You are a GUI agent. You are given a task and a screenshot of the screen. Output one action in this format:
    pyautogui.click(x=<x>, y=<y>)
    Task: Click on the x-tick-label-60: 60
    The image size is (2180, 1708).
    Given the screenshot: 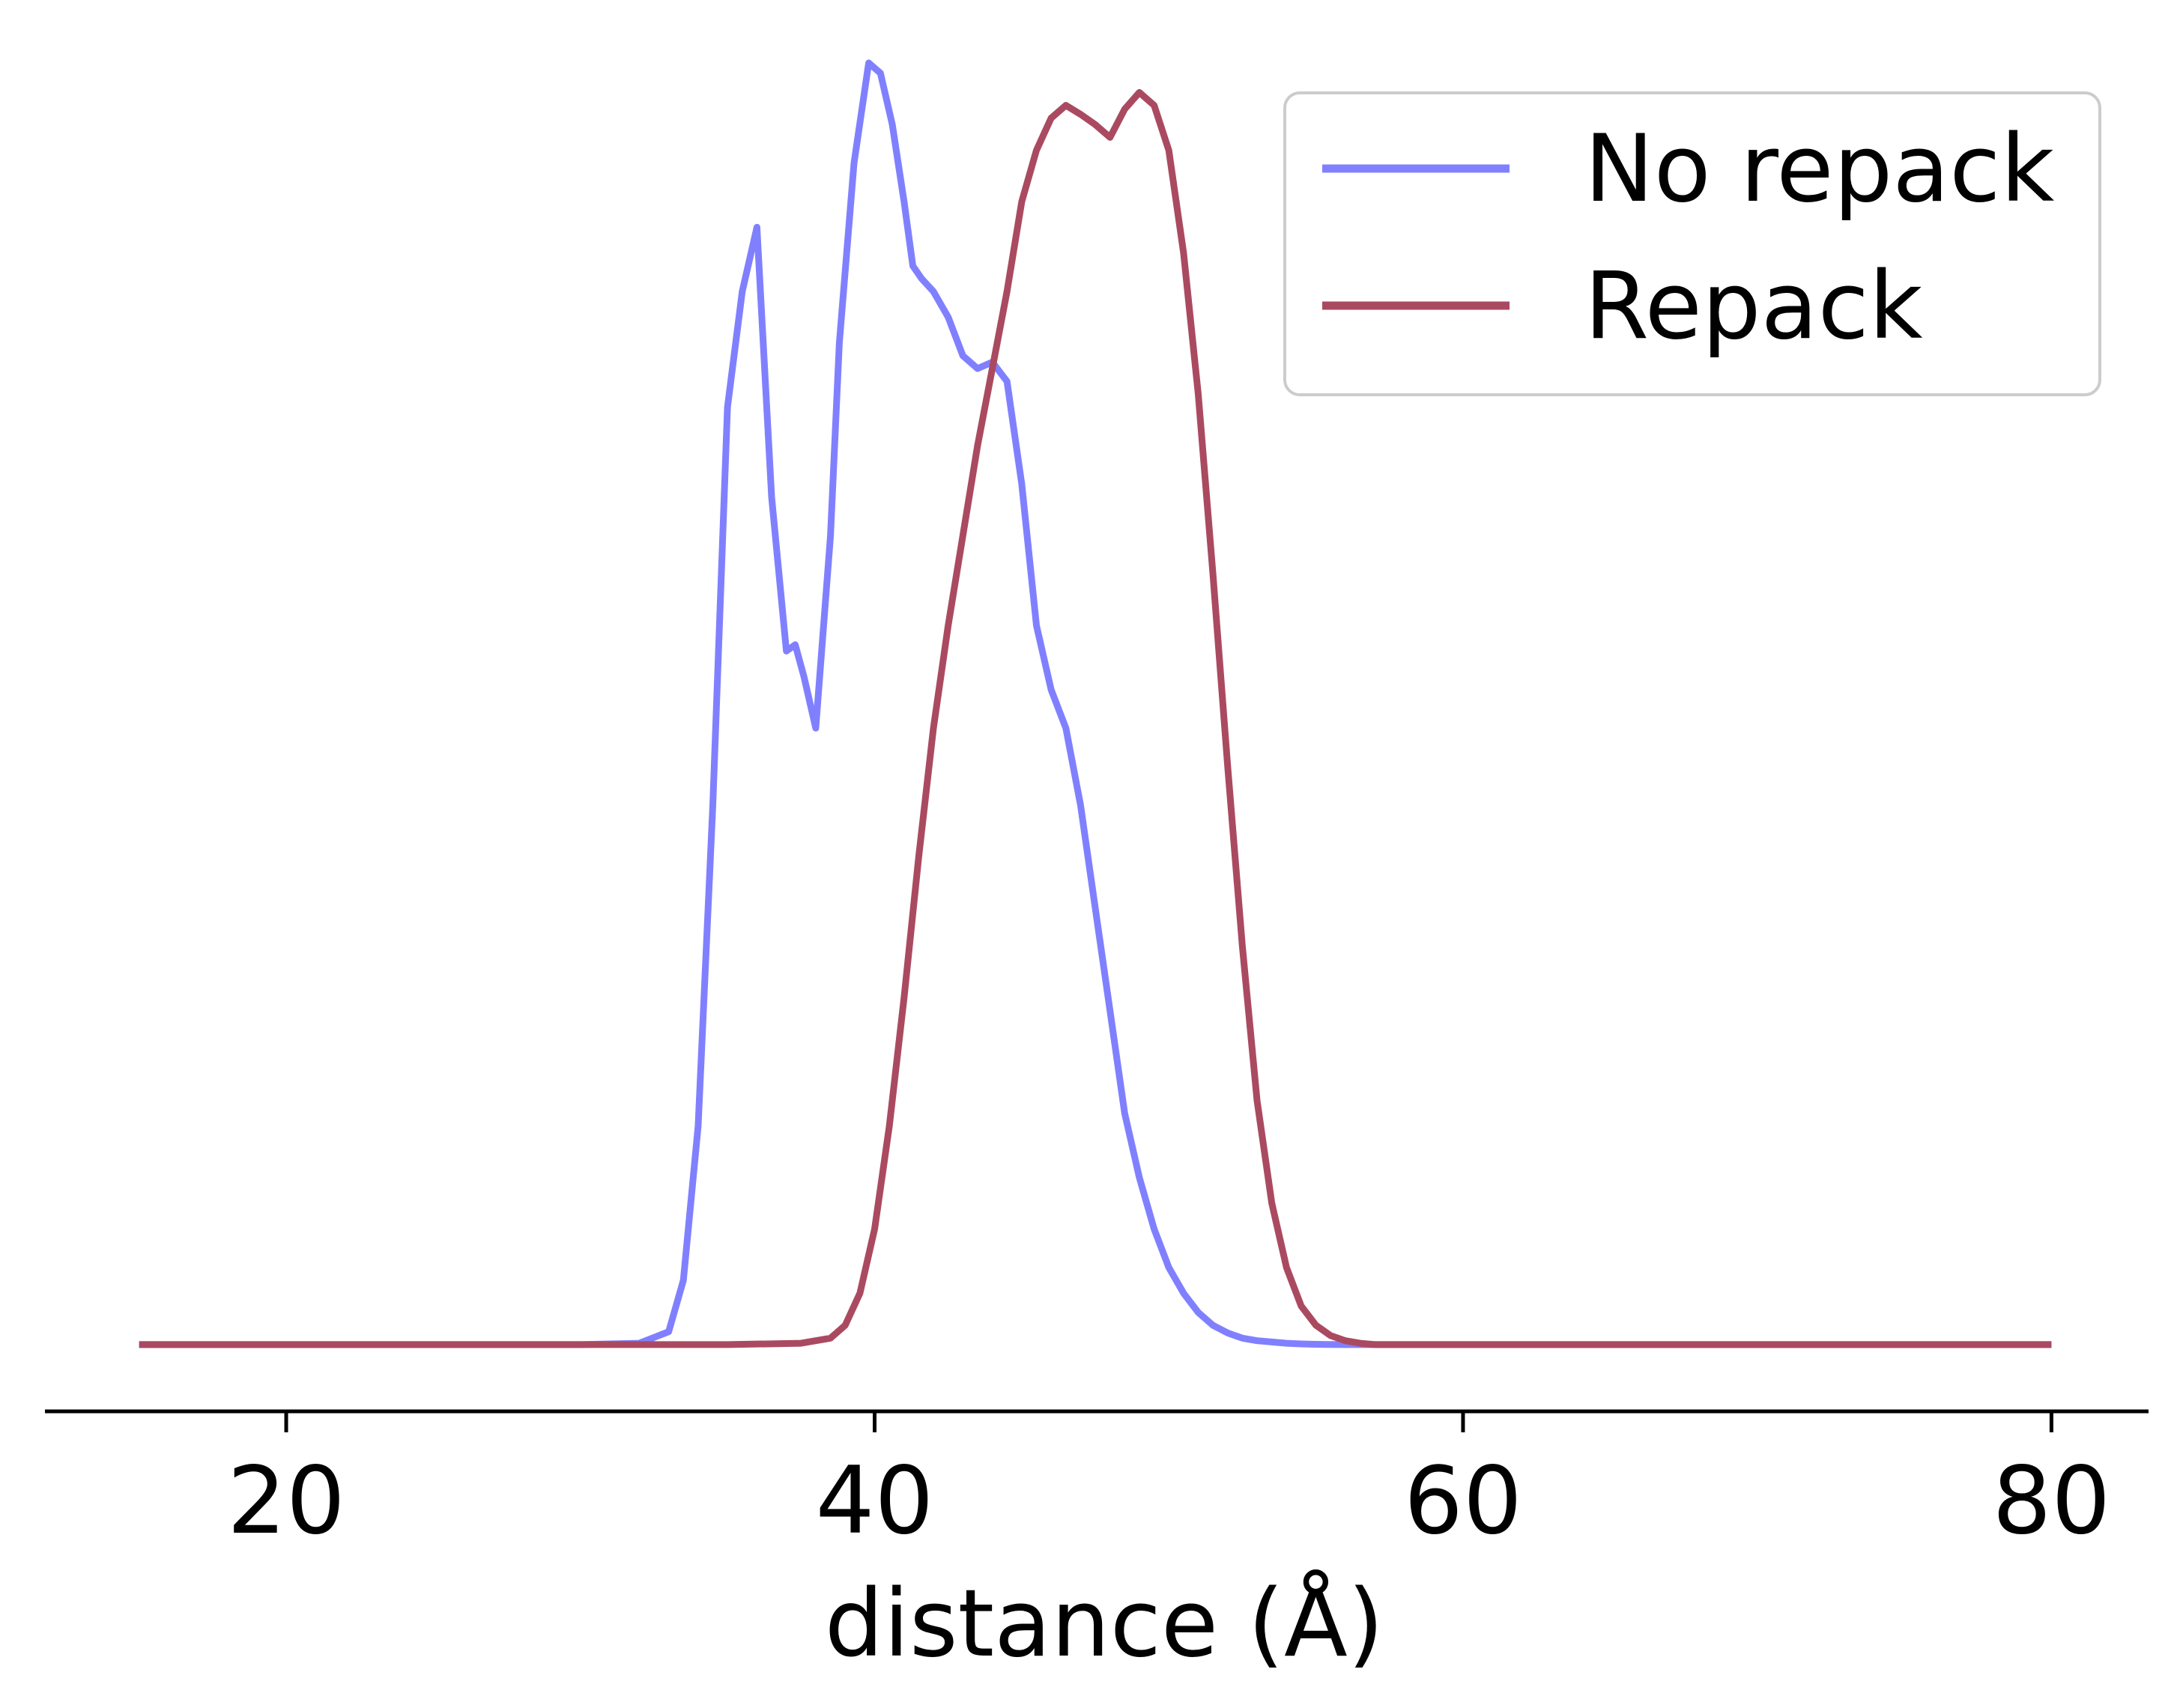 What is the action you would take?
    pyautogui.click(x=1463, y=1501)
    